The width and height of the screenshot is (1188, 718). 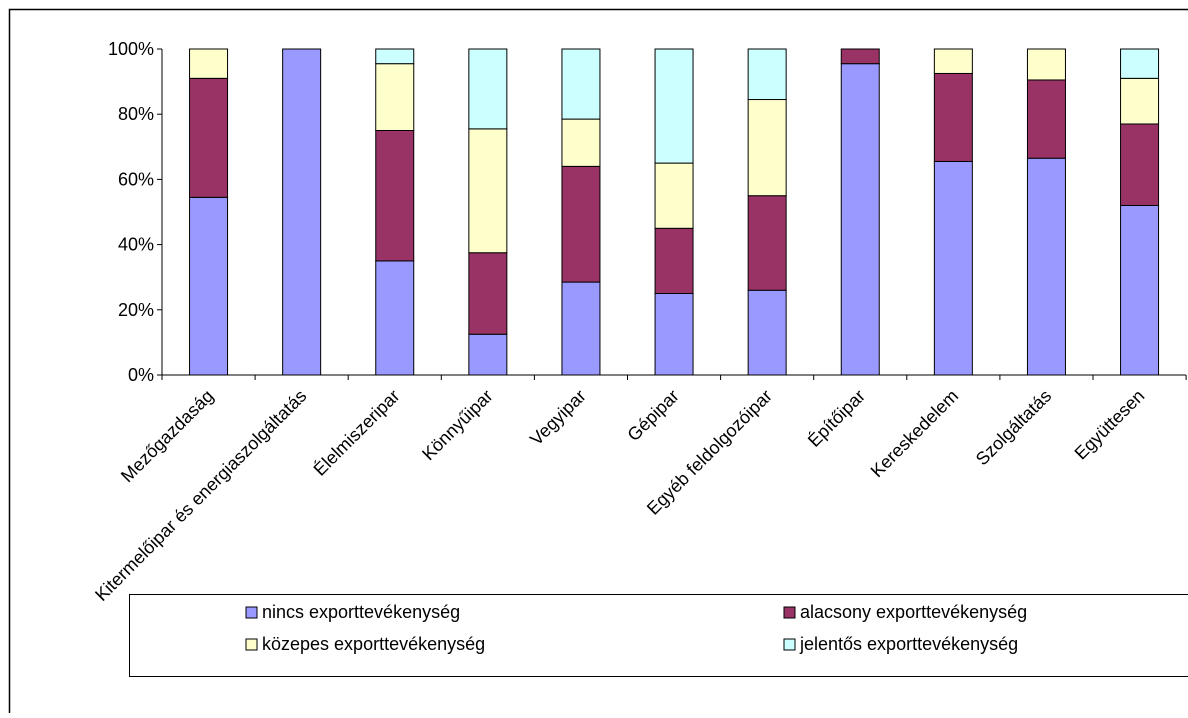 What do you see at coordinates (131, 49) in the screenshot?
I see `y-tick-label: 100%` at bounding box center [131, 49].